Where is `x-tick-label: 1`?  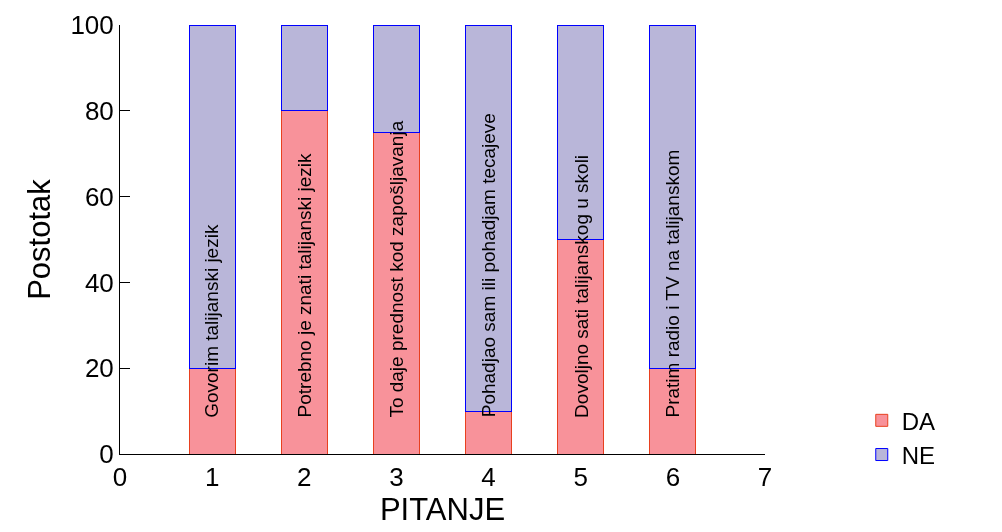 x-tick-label: 1 is located at coordinates (212, 477).